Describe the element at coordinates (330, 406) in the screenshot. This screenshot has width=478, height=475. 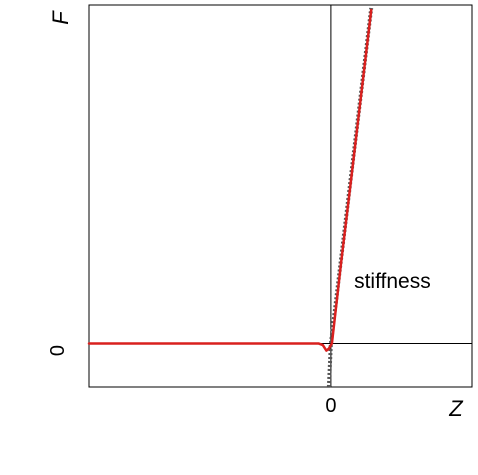
I see `x-tick-label: 0` at that location.